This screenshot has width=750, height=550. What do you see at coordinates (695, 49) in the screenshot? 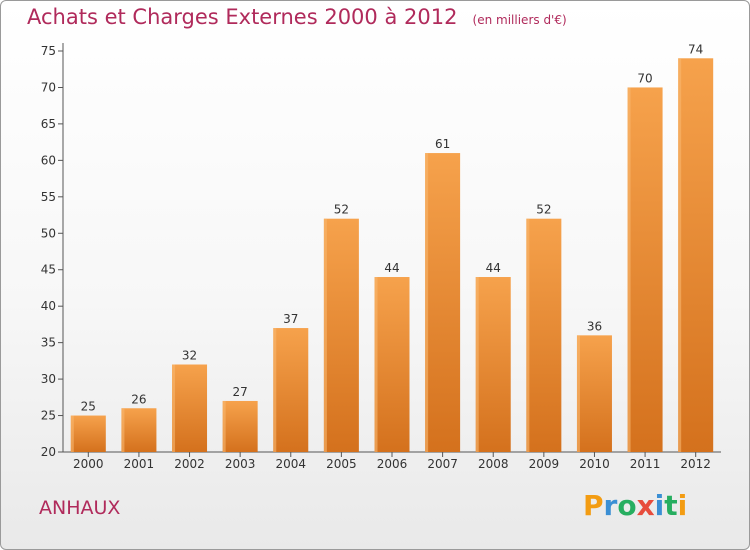
I see `bar-value-label: 74` at bounding box center [695, 49].